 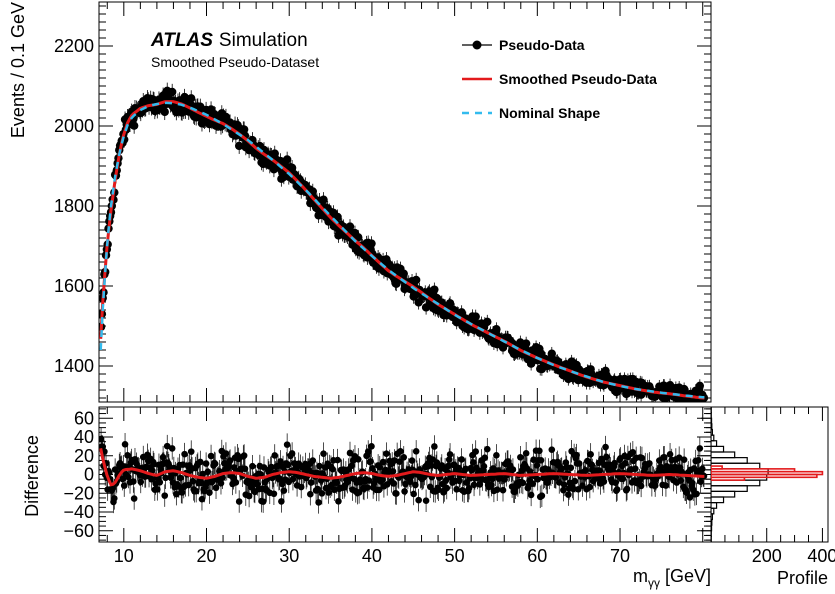 I want to click on main-ytick-label: 1800, so click(x=74, y=206).